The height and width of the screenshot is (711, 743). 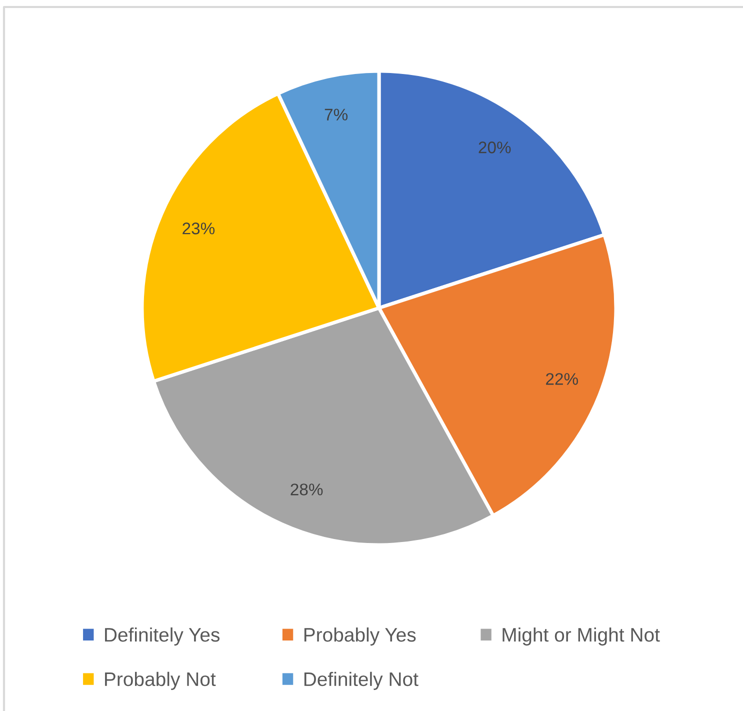 What do you see at coordinates (494, 148) in the screenshot?
I see `data-label: 20%` at bounding box center [494, 148].